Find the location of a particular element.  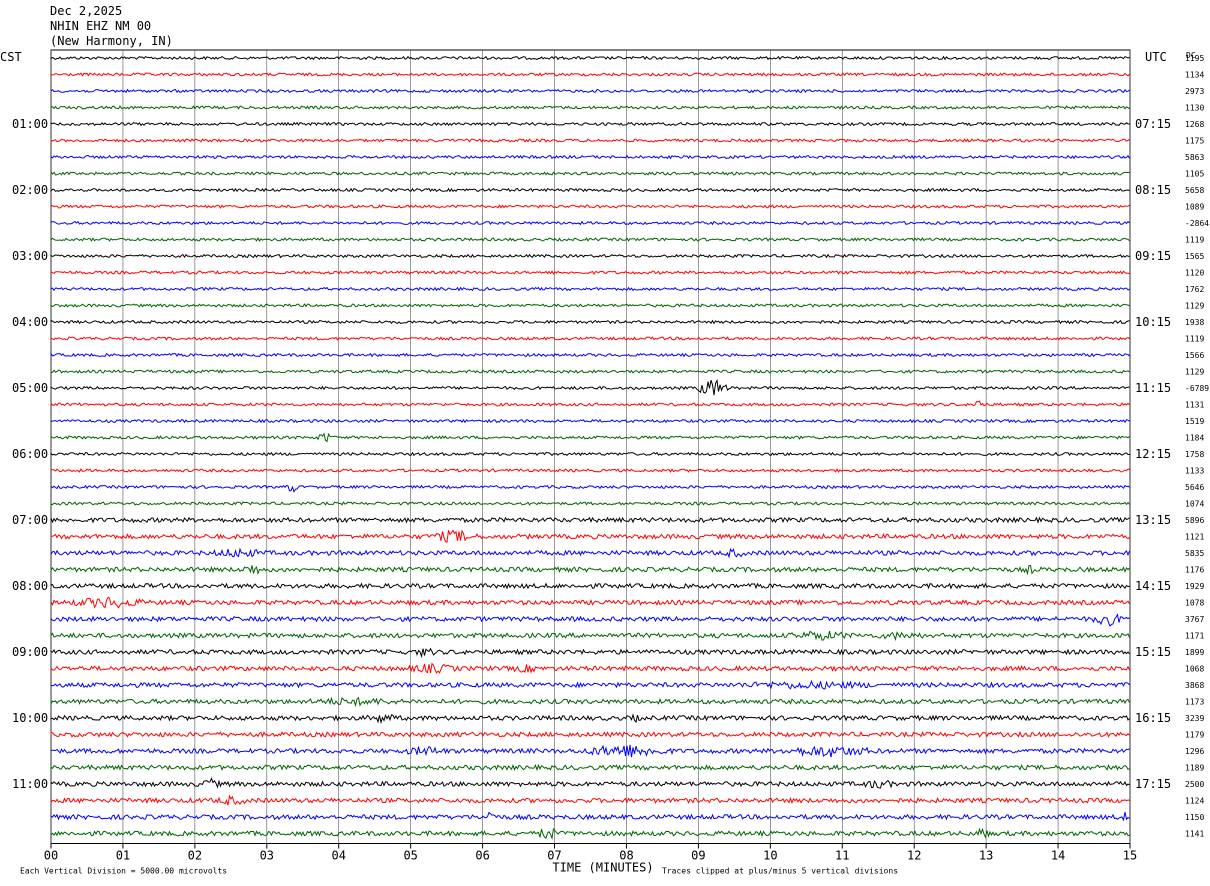

dc-offset-label: 1173 is located at coordinates (1194, 702).